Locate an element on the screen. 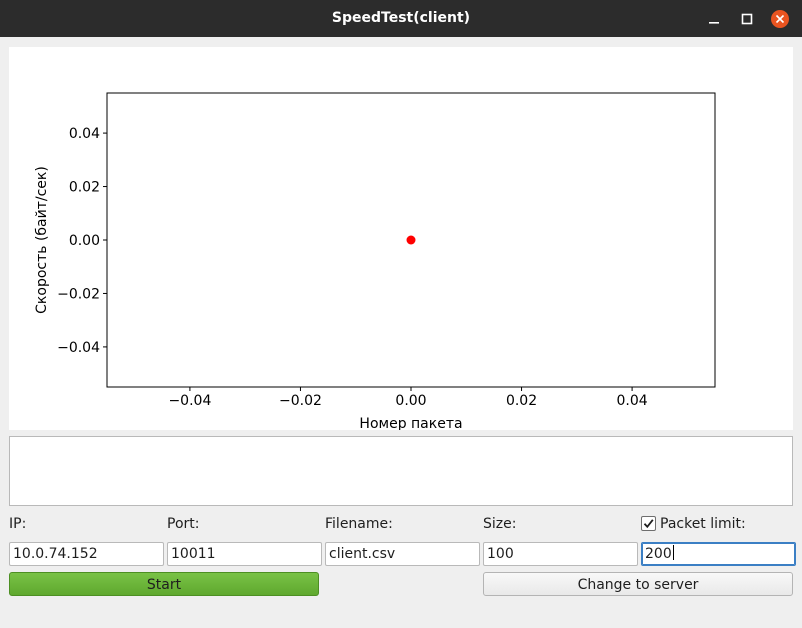 This screenshot has height=628, width=802. x-tick-label: −0.02 is located at coordinates (300, 401).